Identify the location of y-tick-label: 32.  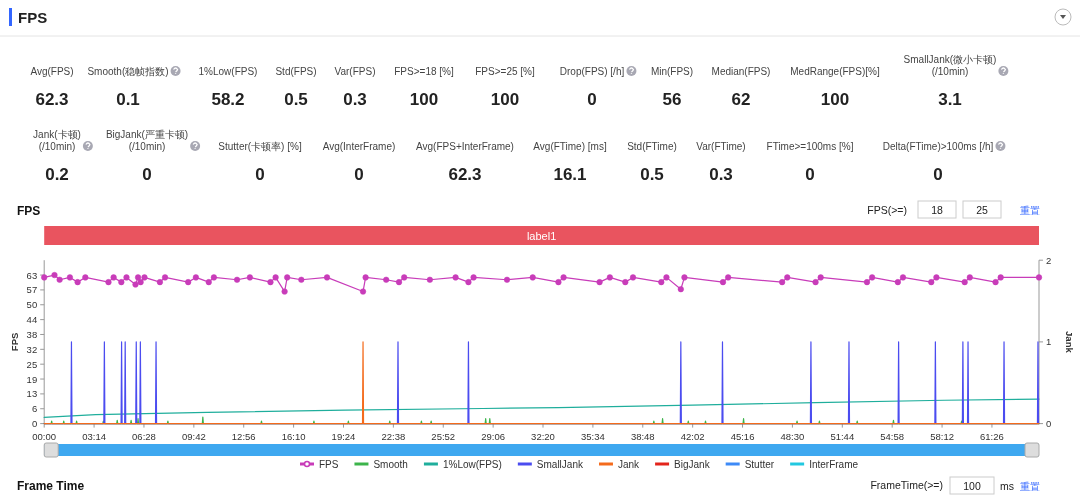
(32, 349).